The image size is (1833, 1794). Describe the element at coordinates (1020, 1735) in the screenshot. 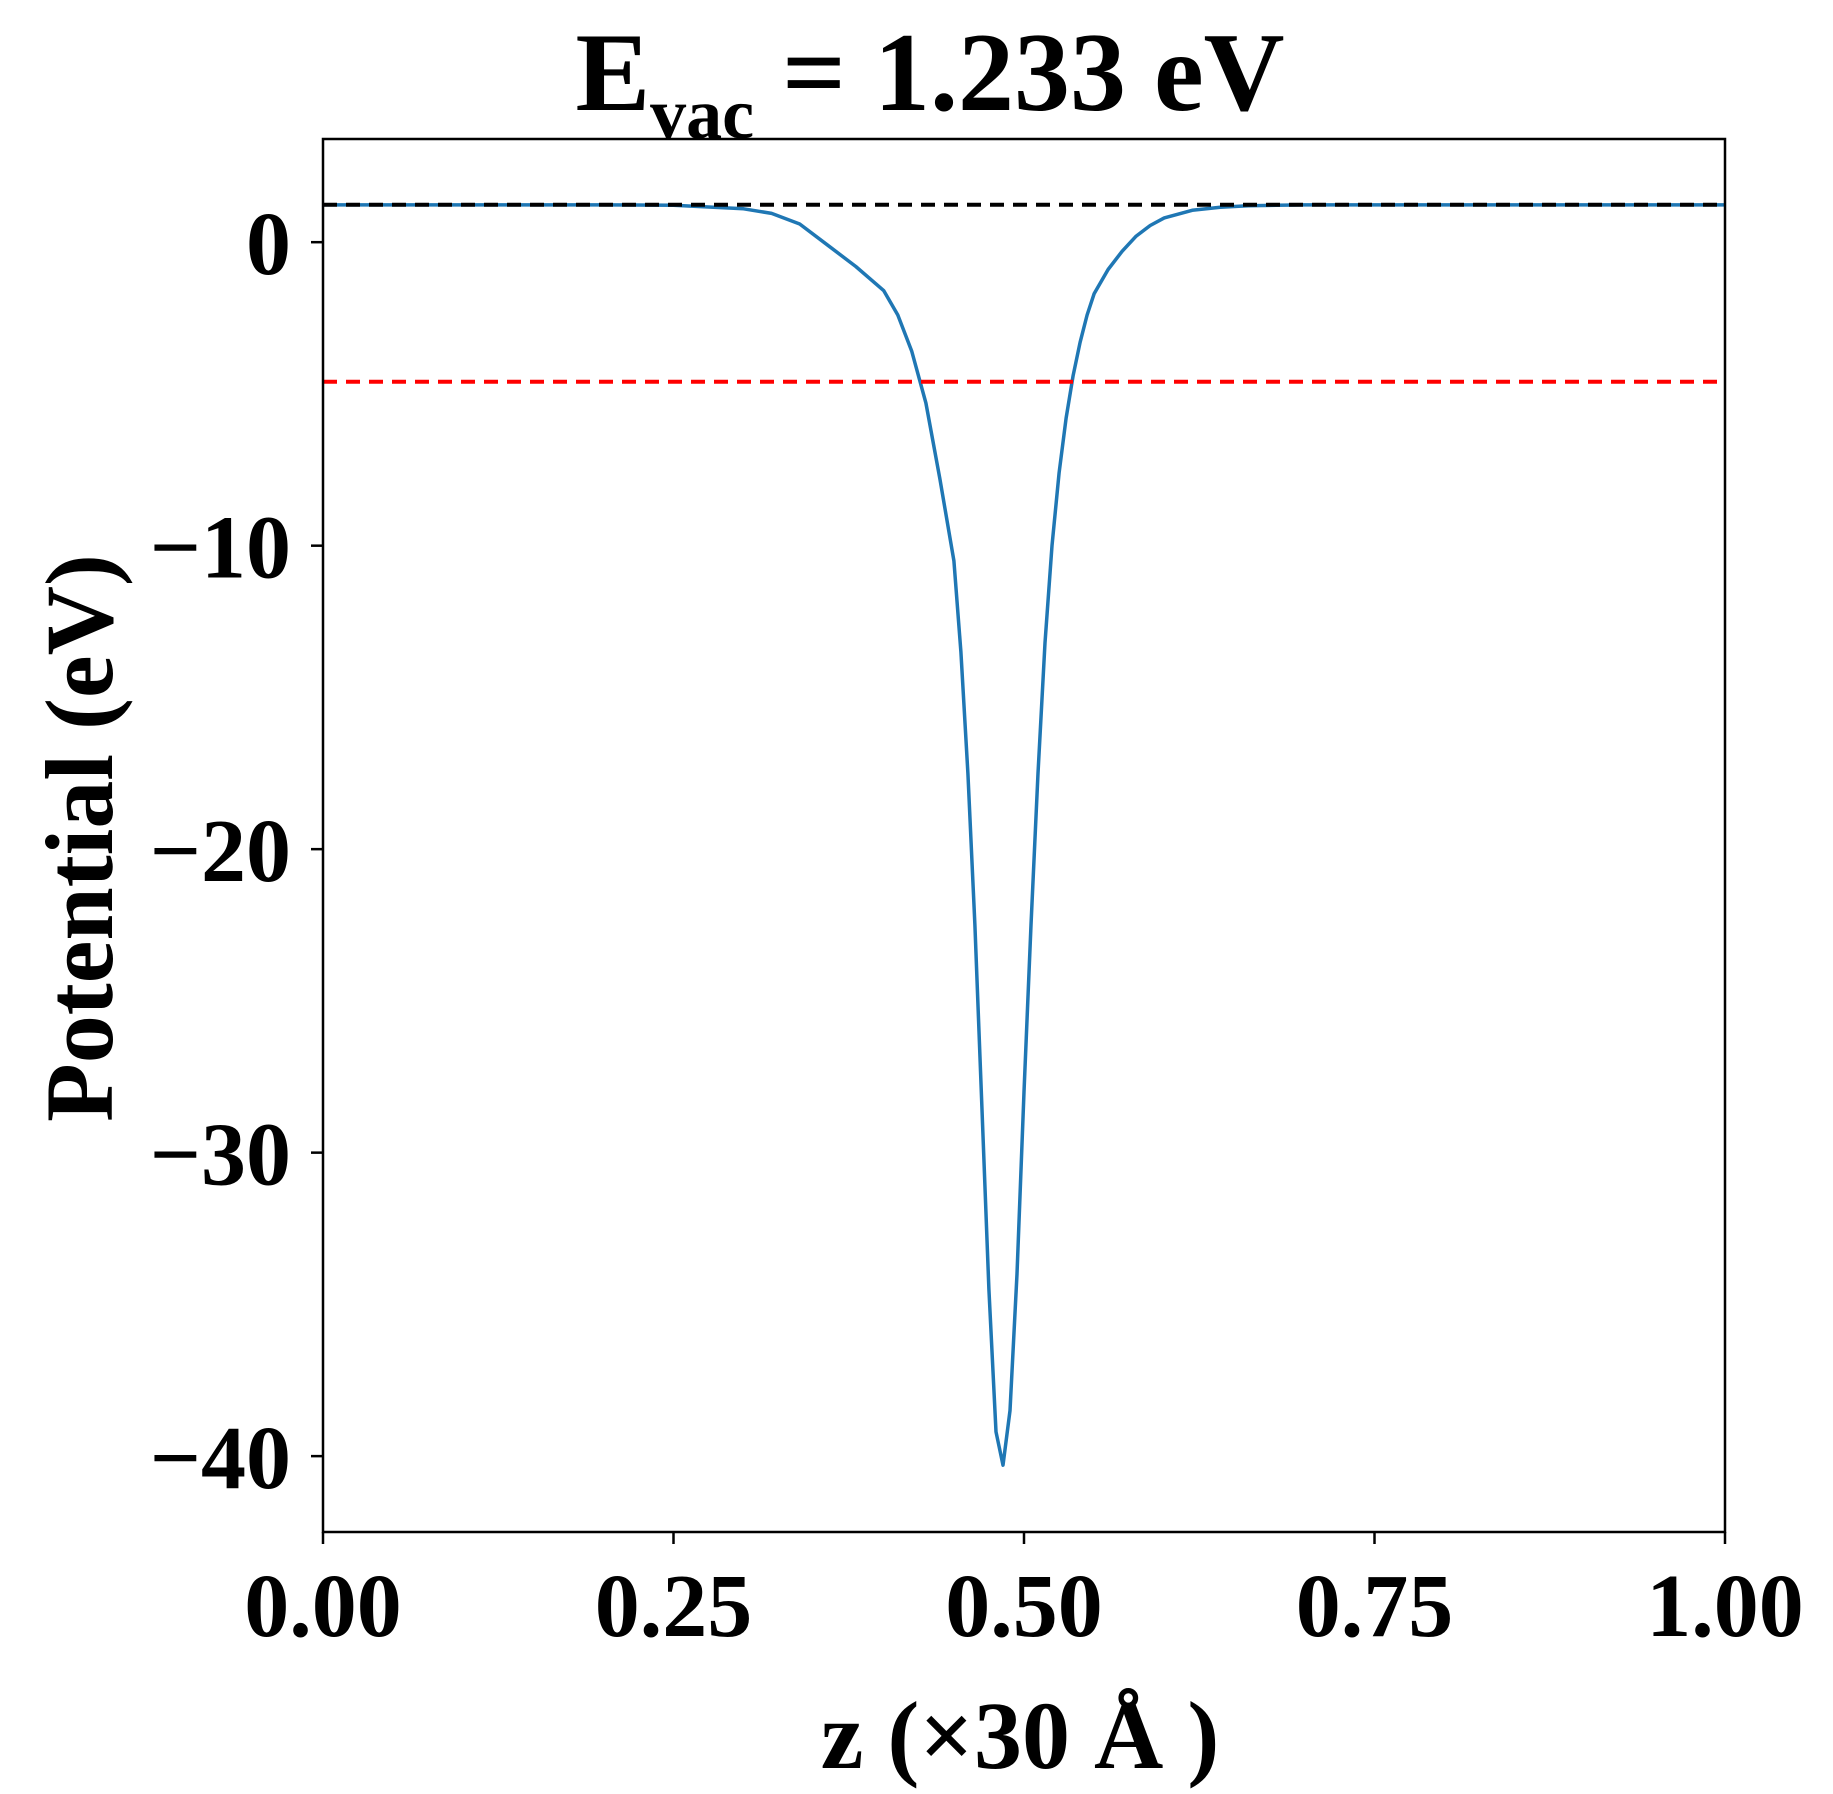

I see `x-axis-label: z (×30 Å )` at that location.